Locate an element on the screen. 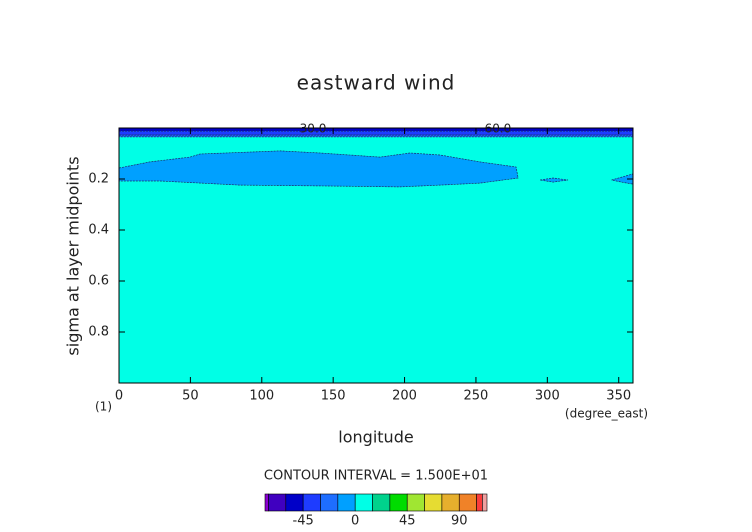  x-tick-label: 200 is located at coordinates (404, 396).